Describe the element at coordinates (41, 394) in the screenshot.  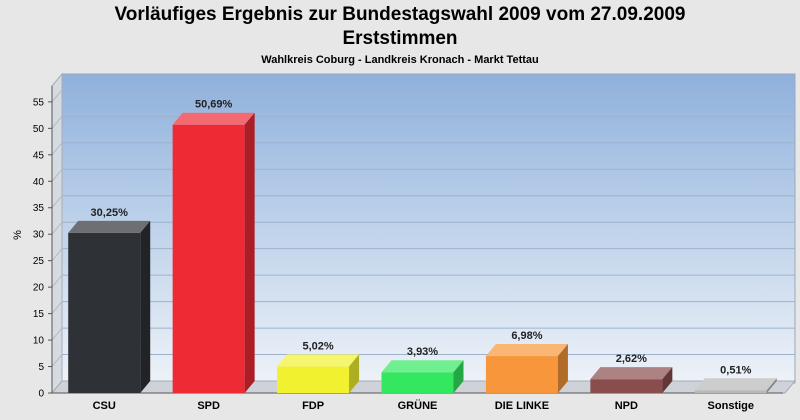
I see `y-tick-label: 0` at that location.